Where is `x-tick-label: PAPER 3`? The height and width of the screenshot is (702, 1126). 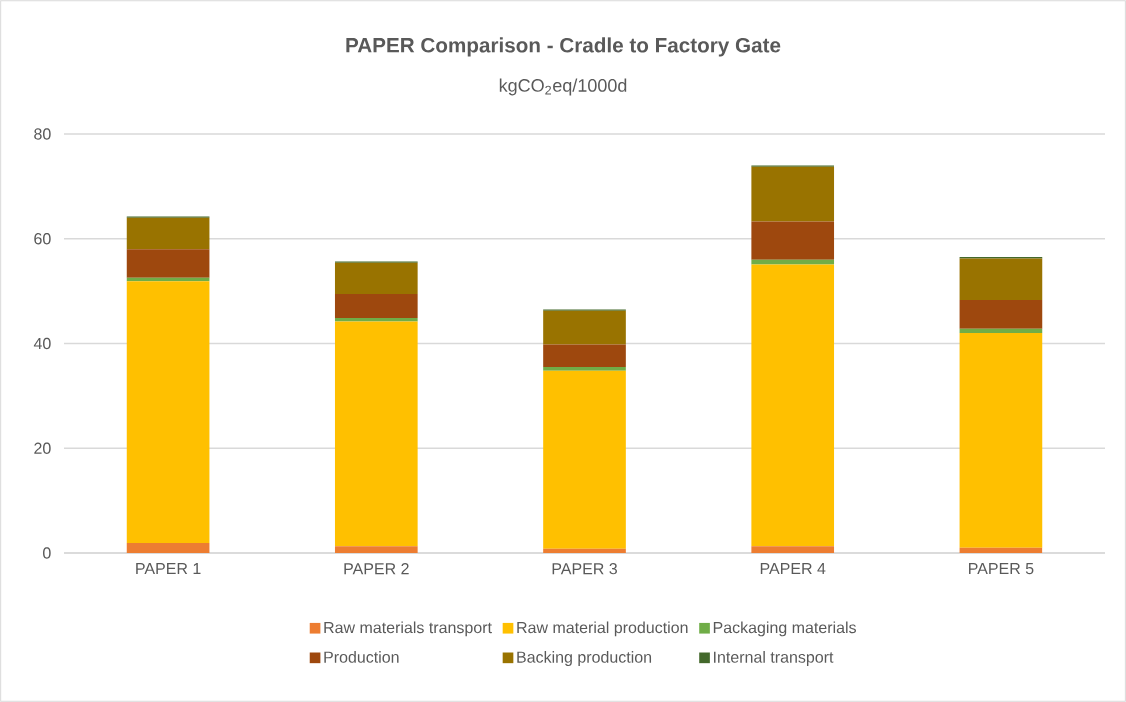 x-tick-label: PAPER 3 is located at coordinates (584, 569).